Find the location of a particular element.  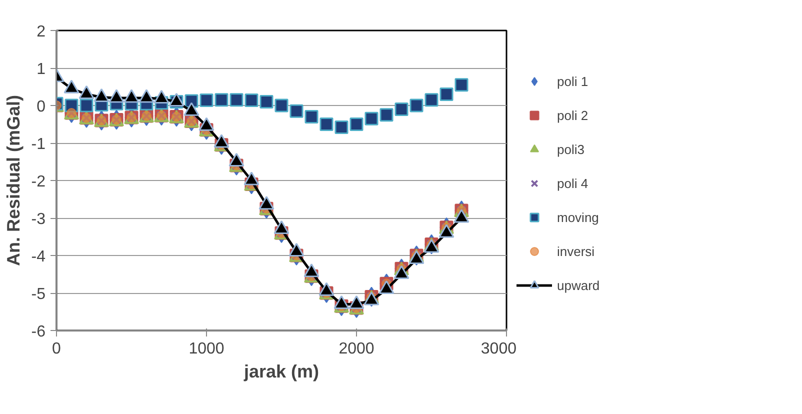

legend-label: poli 2 is located at coordinates (572, 115).